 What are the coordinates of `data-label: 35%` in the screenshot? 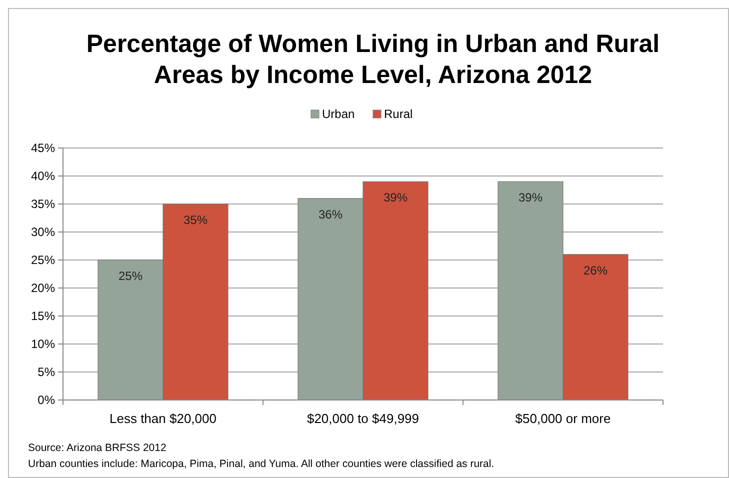 It's located at (195, 220).